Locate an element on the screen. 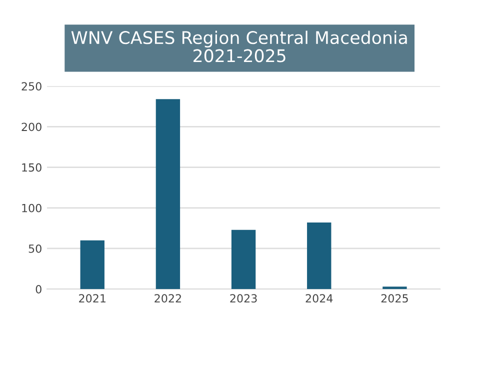 This screenshot has height=365, width=495. x-tick-label: 2024 is located at coordinates (319, 298).